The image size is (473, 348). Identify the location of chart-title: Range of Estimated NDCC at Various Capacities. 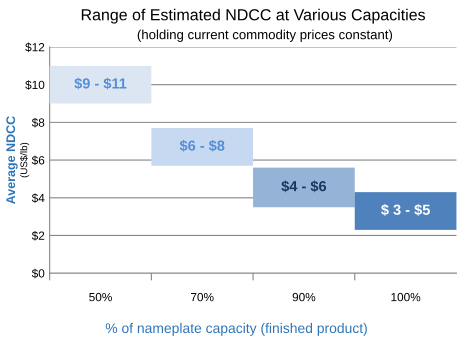
(254, 16).